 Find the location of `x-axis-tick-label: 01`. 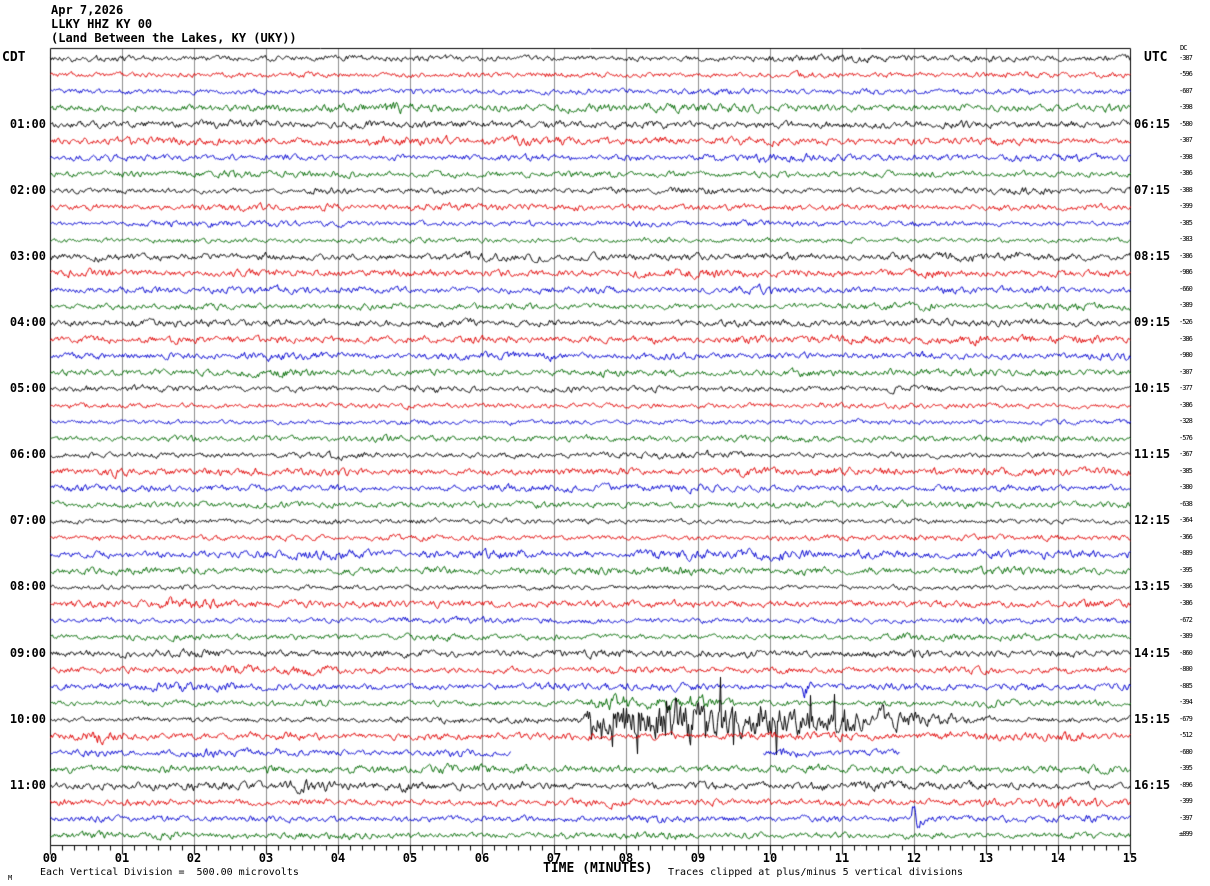

x-axis-tick-label: 01 is located at coordinates (122, 858).